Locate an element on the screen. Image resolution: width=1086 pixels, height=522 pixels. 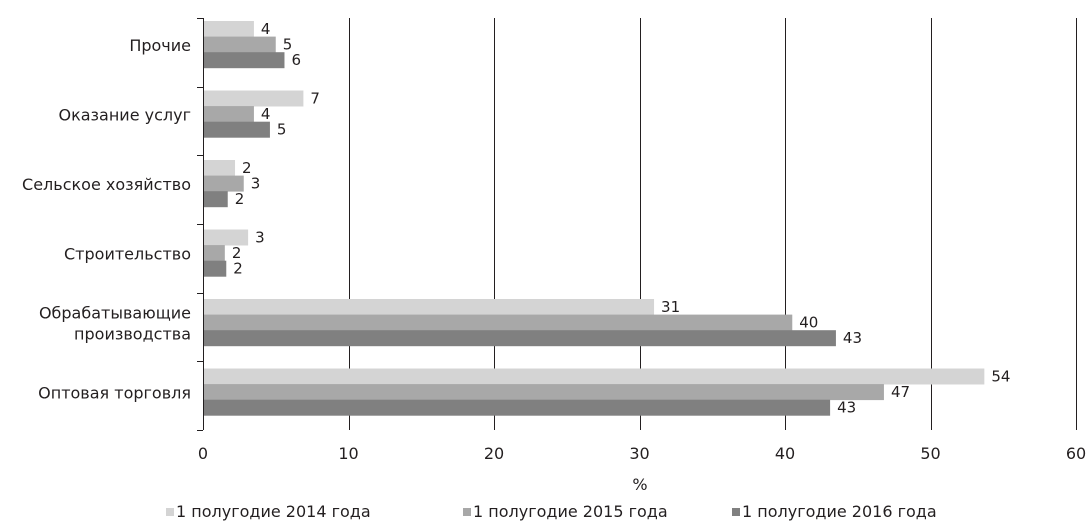
x-axis-title: % is located at coordinates (639, 484).